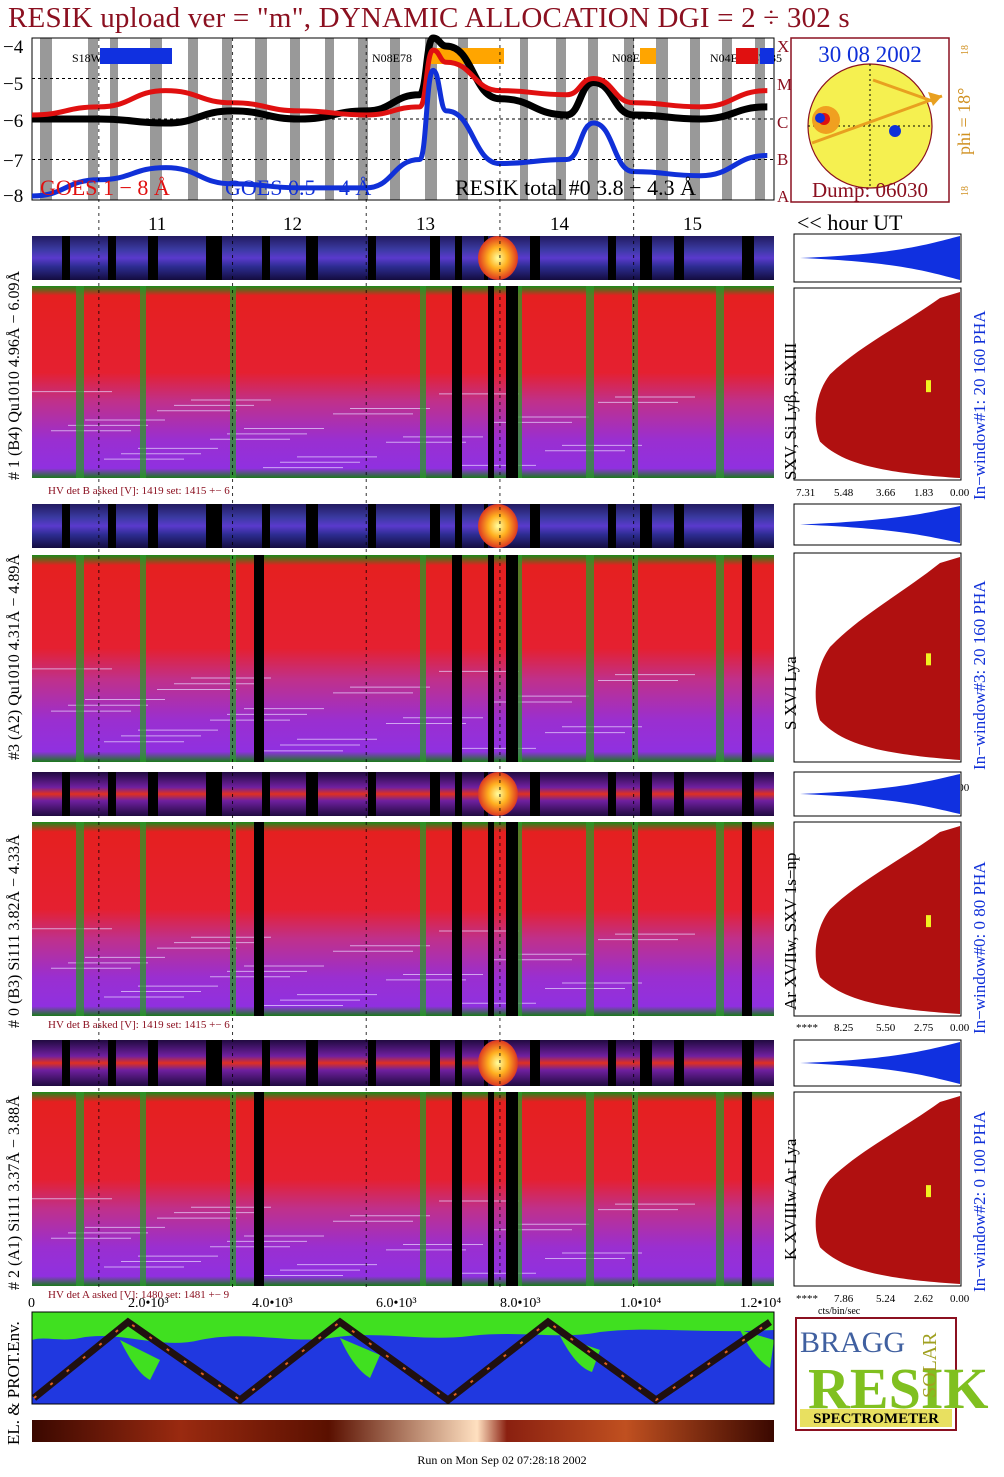 Image resolution: width=1004 pixels, height=1477 pixels. What do you see at coordinates (870, 190) in the screenshot?
I see `dump-number: Dump: 06030` at bounding box center [870, 190].